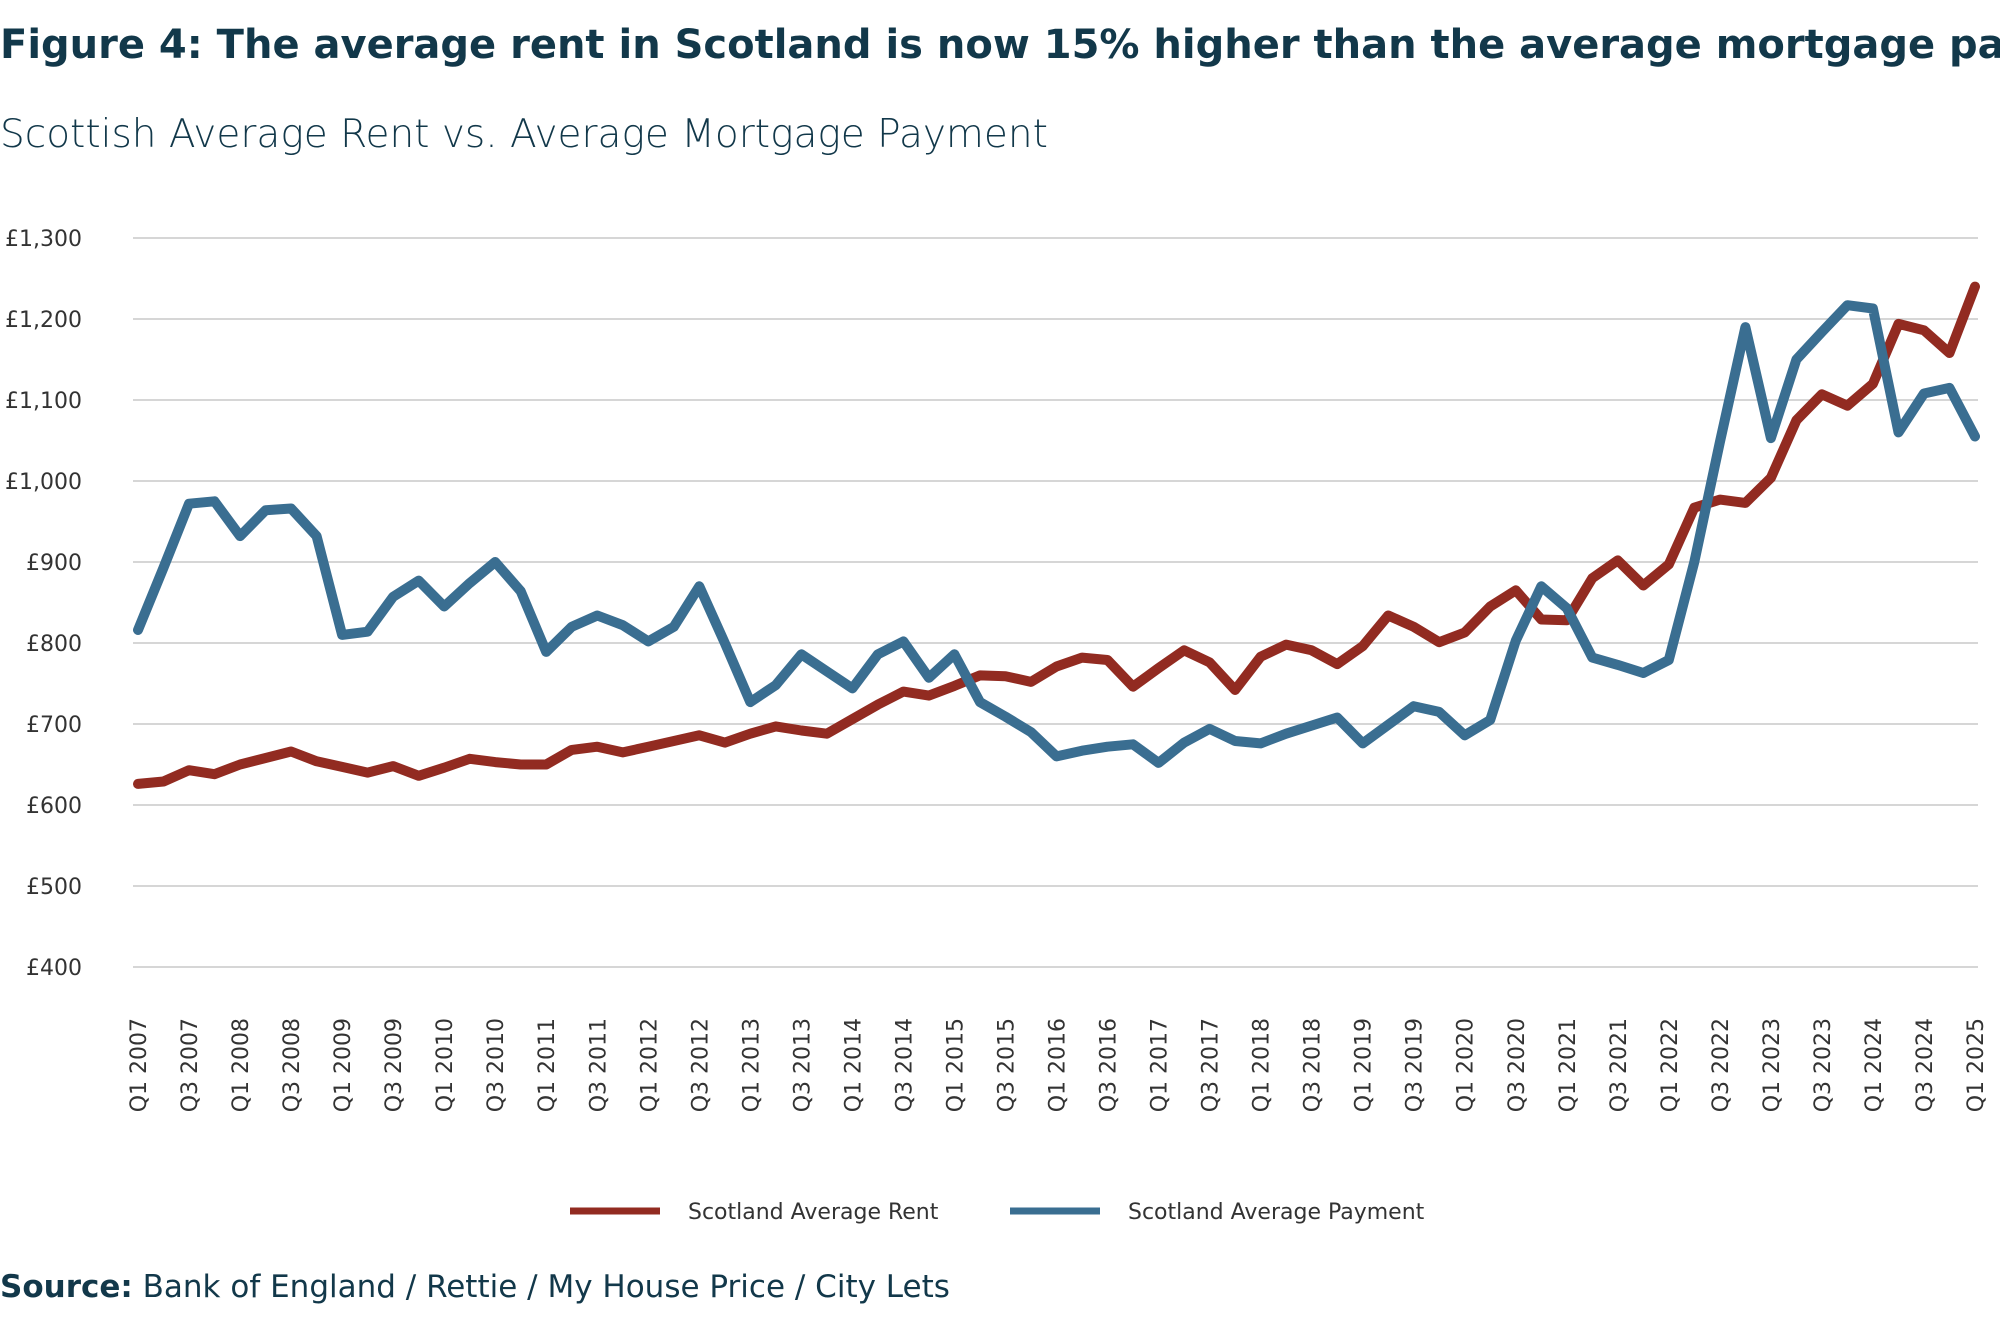  Describe the element at coordinates (139, 1065) in the screenshot. I see `x-tick-label: Q1 2007` at that location.